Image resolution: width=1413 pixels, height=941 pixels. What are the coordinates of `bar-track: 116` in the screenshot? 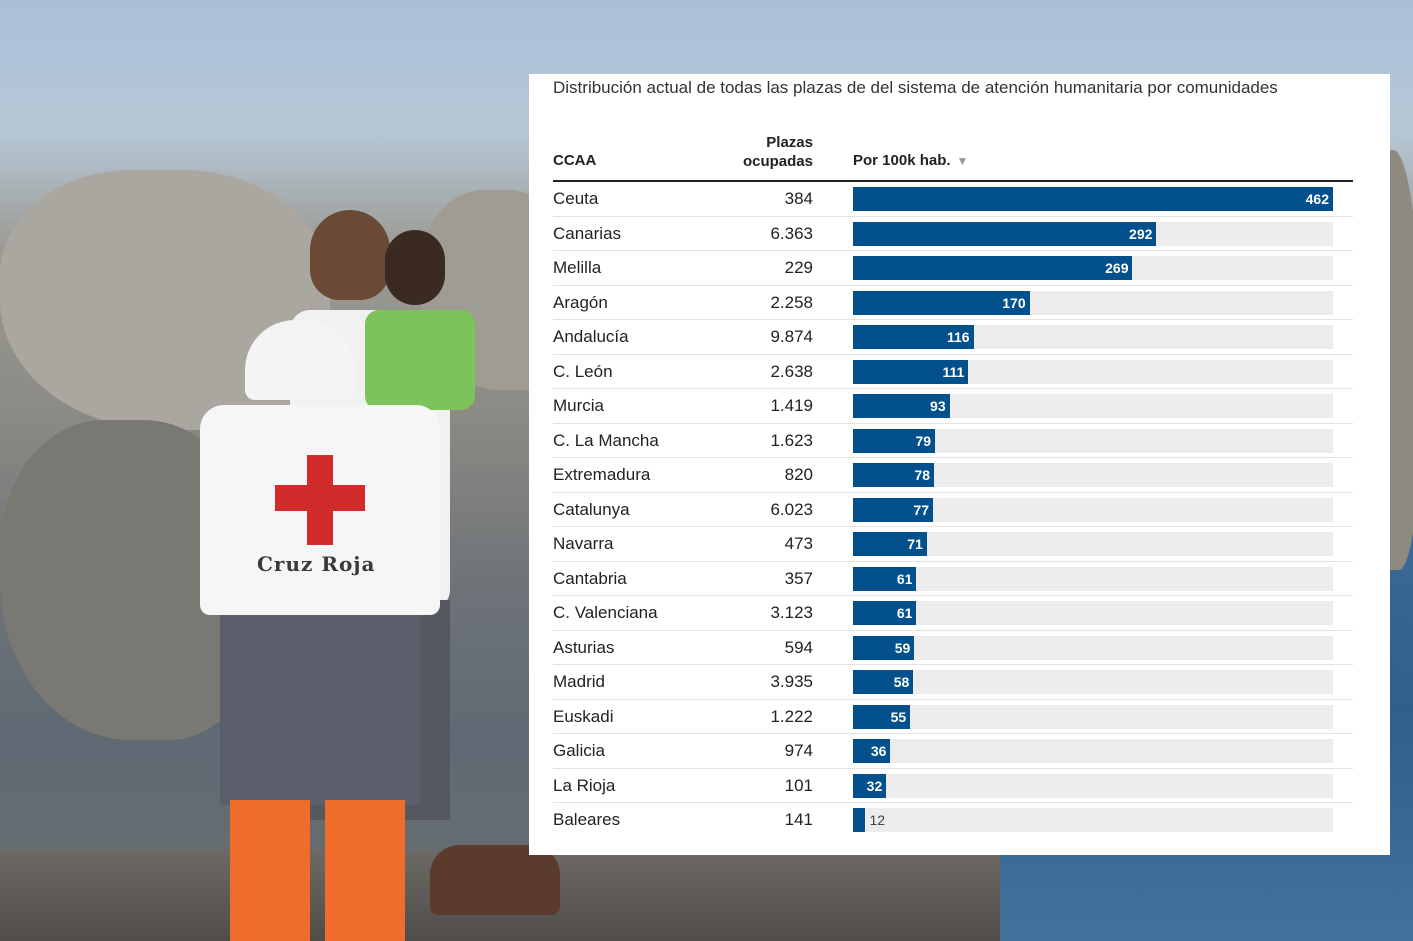 It's located at (1093, 337).